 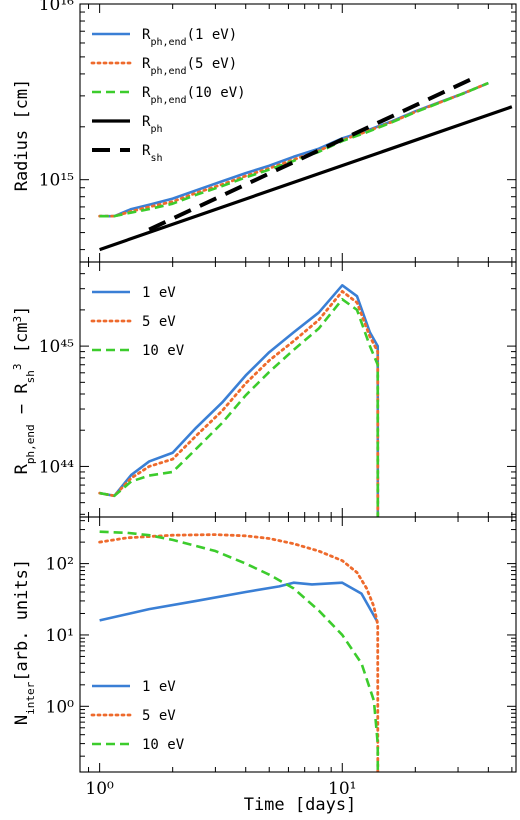 I want to click on legend-entry: Rsh, so click(x=152, y=153).